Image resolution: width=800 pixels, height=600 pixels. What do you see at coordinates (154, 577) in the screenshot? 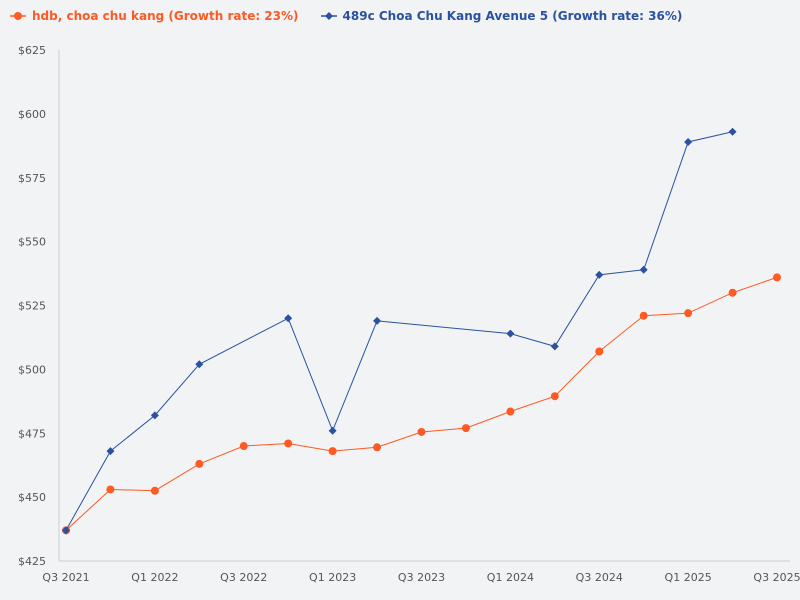
I see `x-tick-label: Q1 2022` at bounding box center [154, 577].